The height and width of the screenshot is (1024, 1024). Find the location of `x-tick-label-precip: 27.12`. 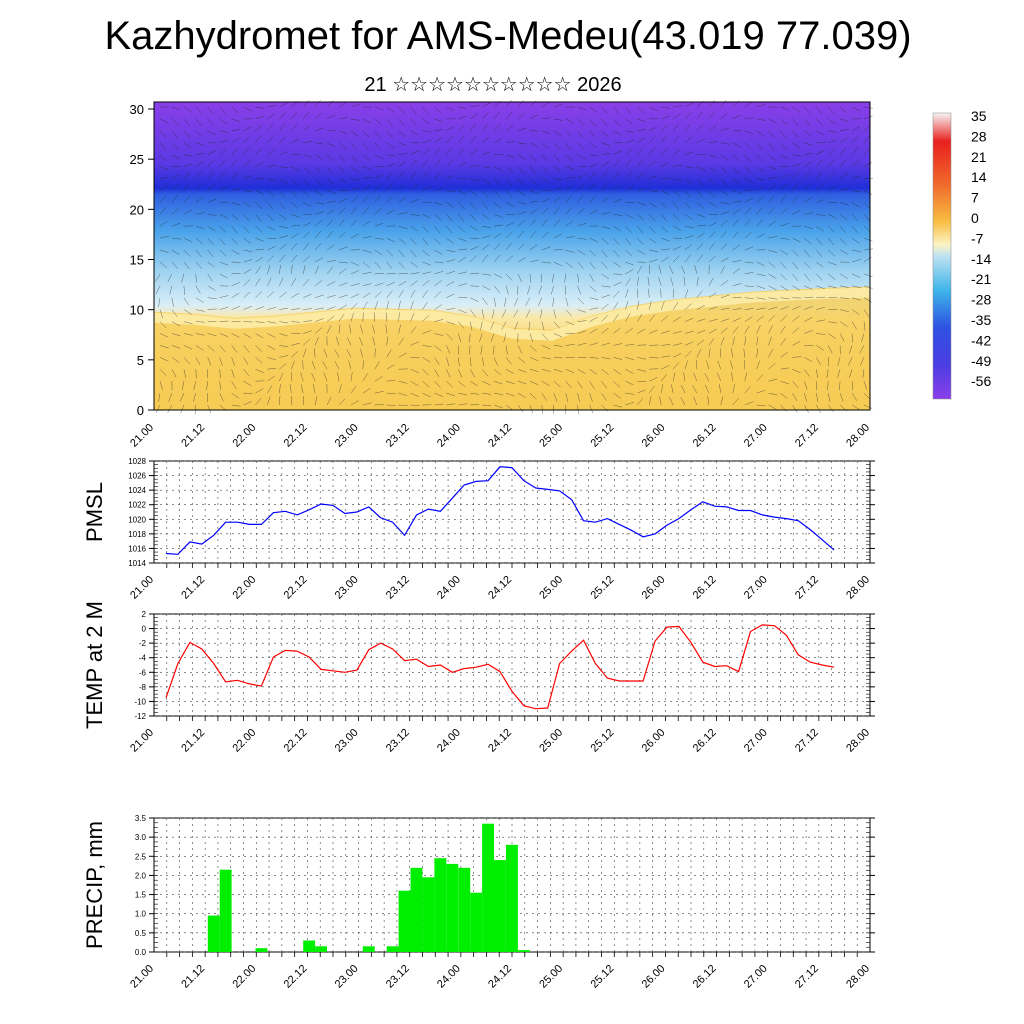

x-tick-label-precip: 27.12 is located at coordinates (807, 977).